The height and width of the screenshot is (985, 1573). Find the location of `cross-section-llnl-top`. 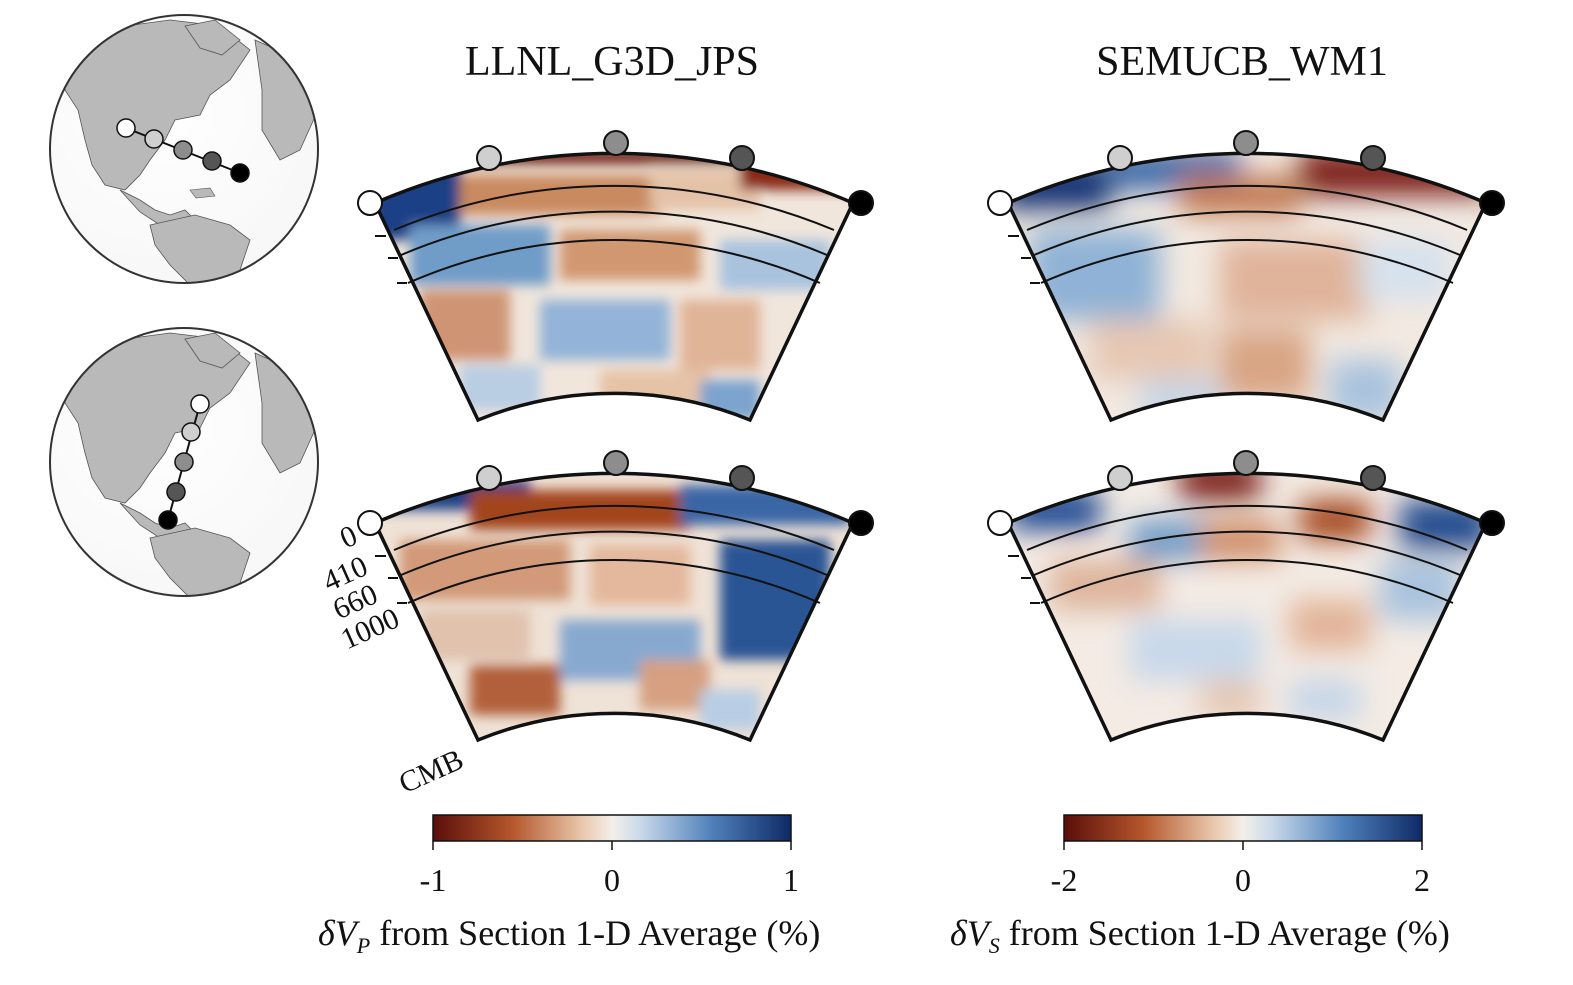

cross-section-llnl-top is located at coordinates (615, 276).